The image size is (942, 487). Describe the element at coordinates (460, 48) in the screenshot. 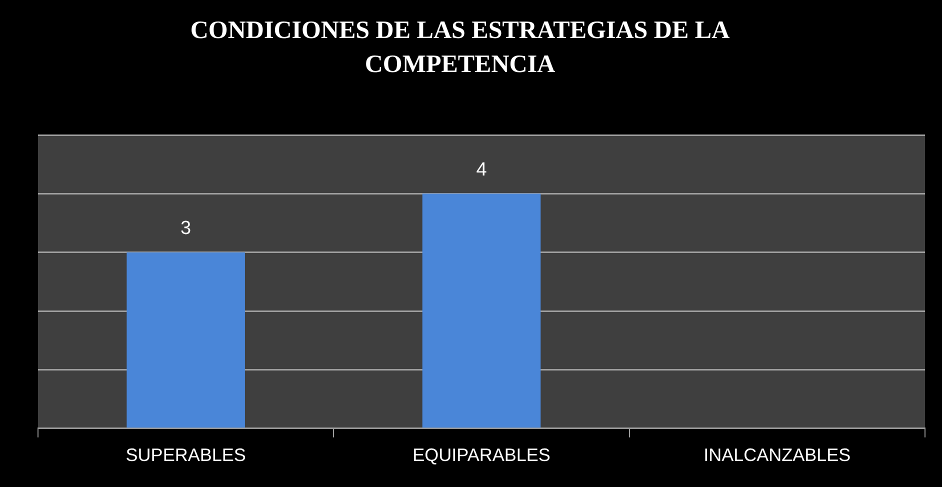

I see `chart-title: CONDICIONES DE LAS ESTRATEGIAS DE LA COMPETENCIA` at that location.